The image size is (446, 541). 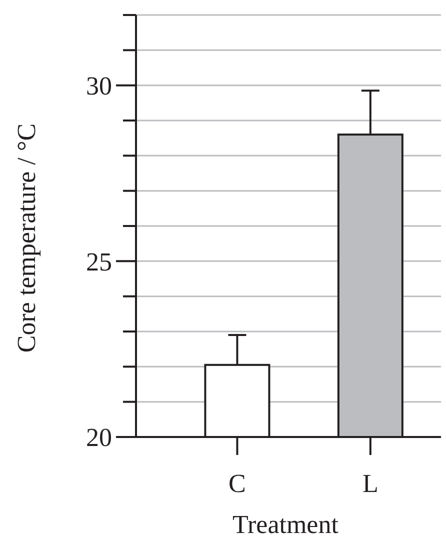 I want to click on y-tick-label: 30, so click(x=99, y=85).